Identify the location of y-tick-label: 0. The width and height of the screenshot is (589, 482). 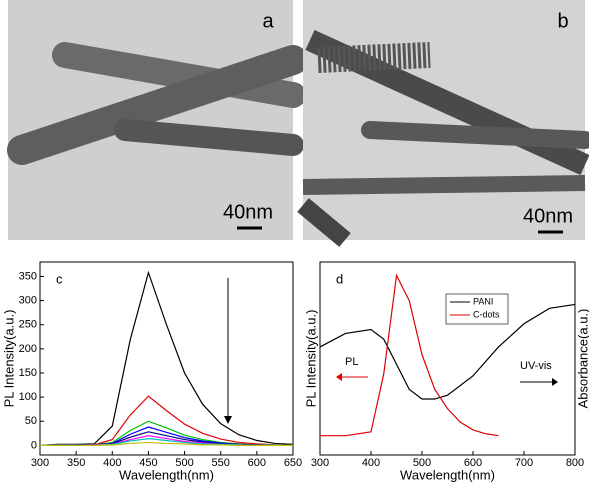
(34, 445).